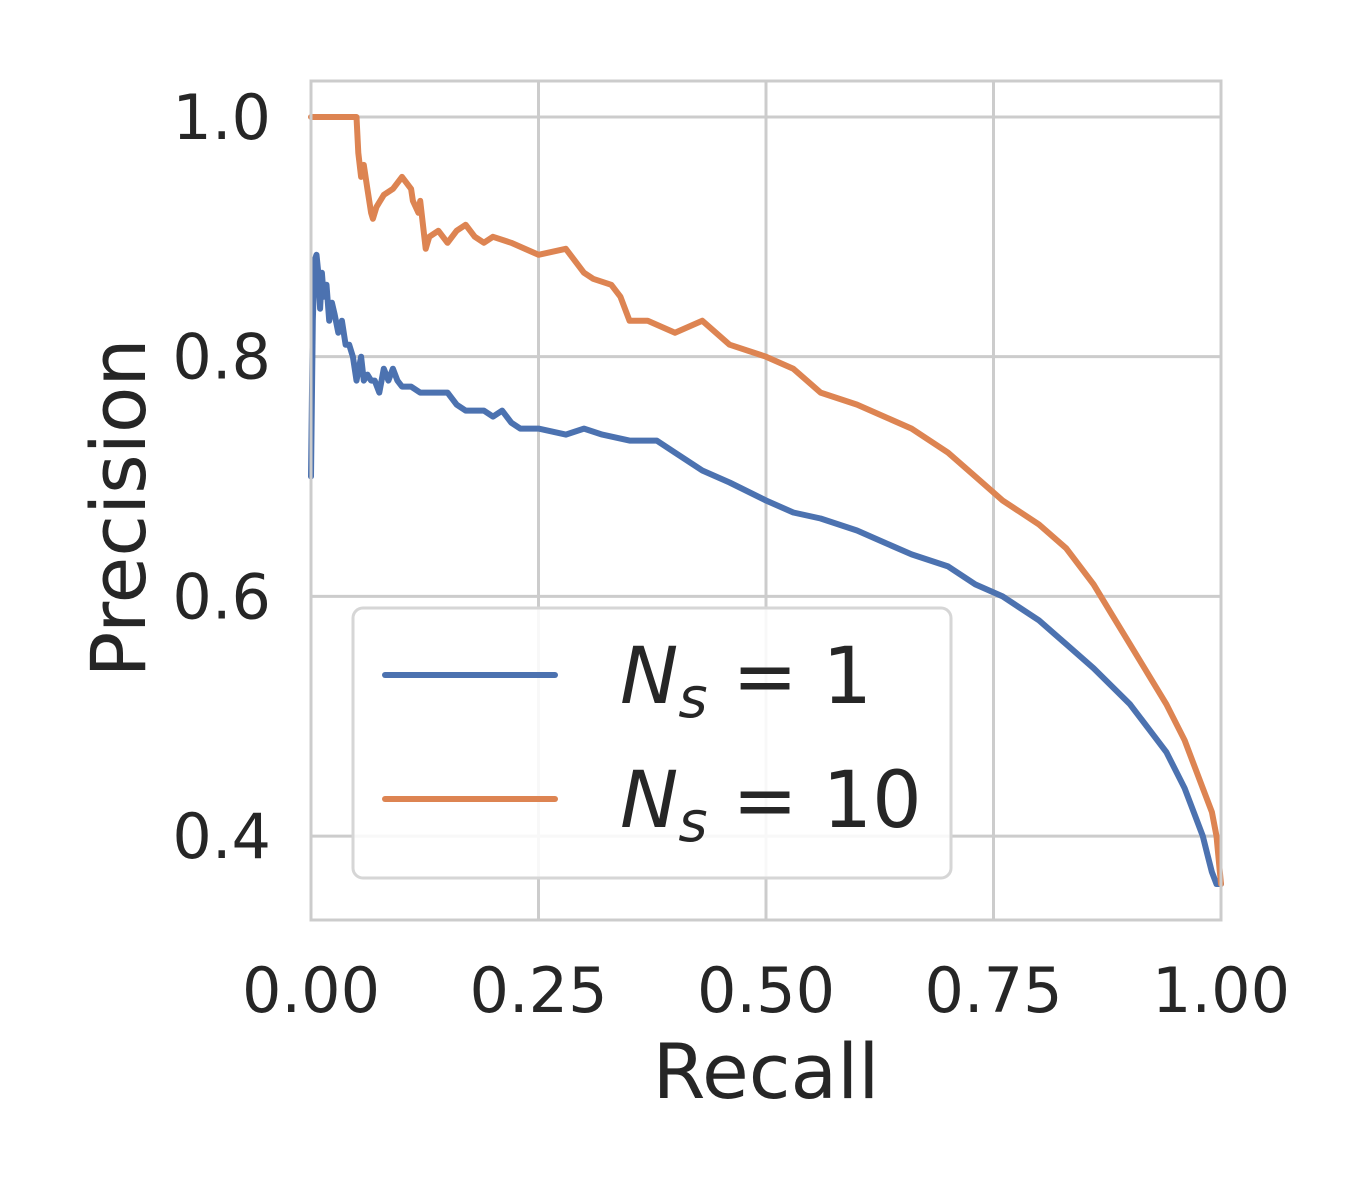 This screenshot has width=1350, height=1200. I want to click on legend-label-series-2: Ns = 10, so click(771, 805).